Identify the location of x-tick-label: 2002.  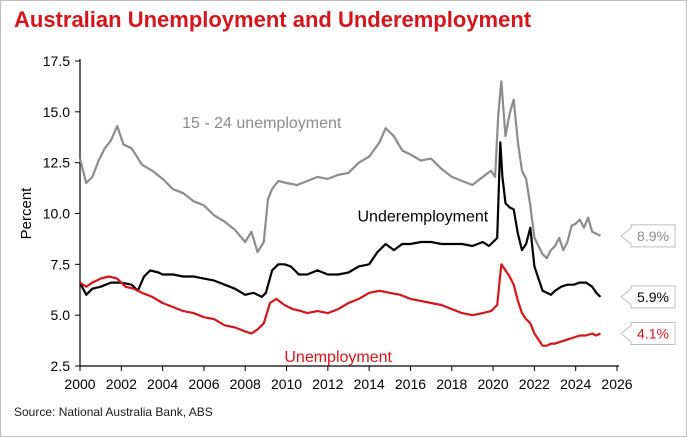
(121, 384).